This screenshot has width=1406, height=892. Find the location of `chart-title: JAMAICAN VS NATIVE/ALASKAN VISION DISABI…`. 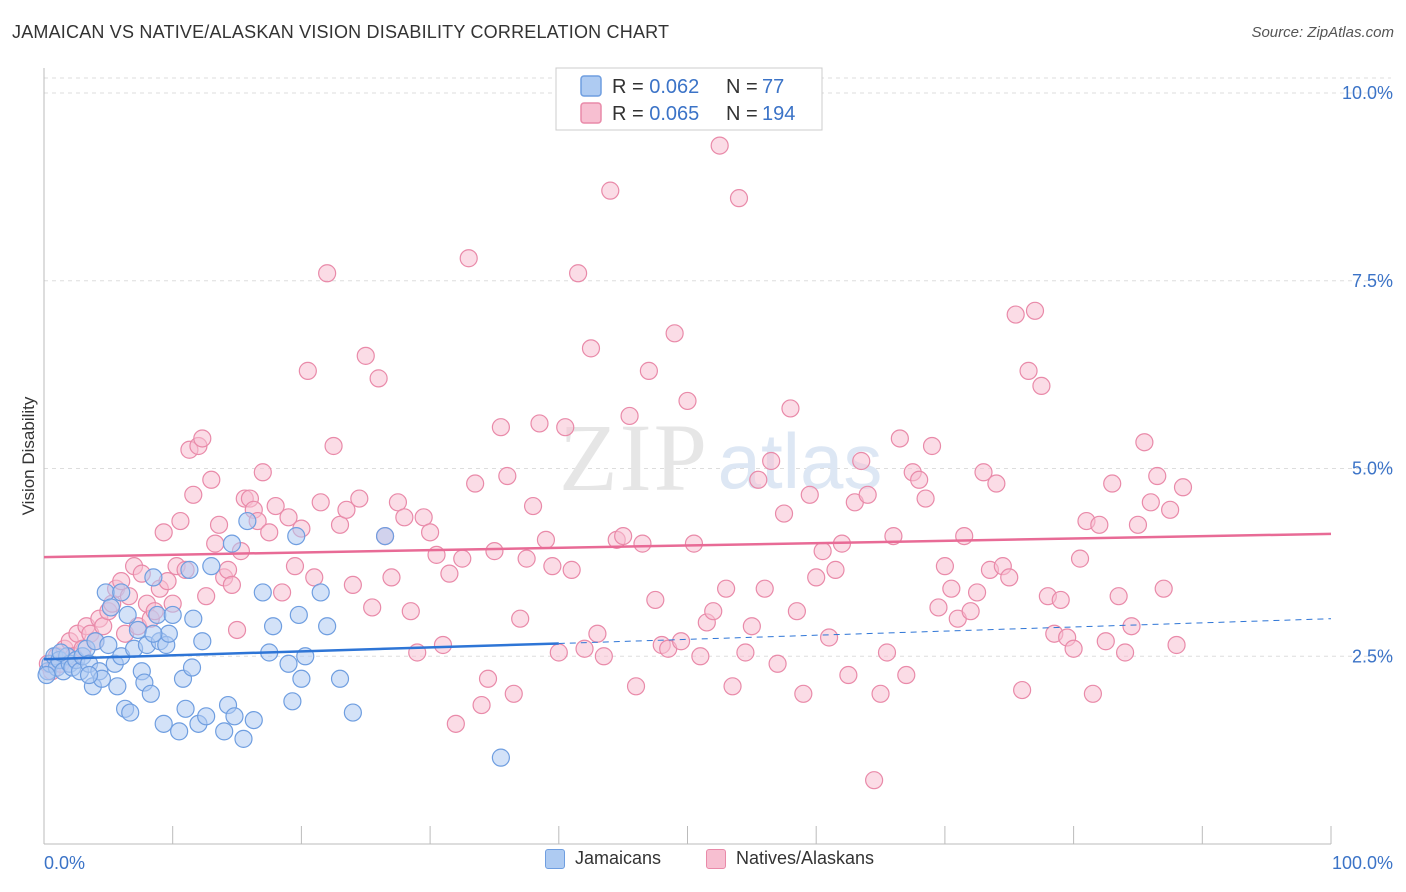

chart-title: JAMAICAN VS NATIVE/ALASKAN VISION DISABI… is located at coordinates (341, 32).